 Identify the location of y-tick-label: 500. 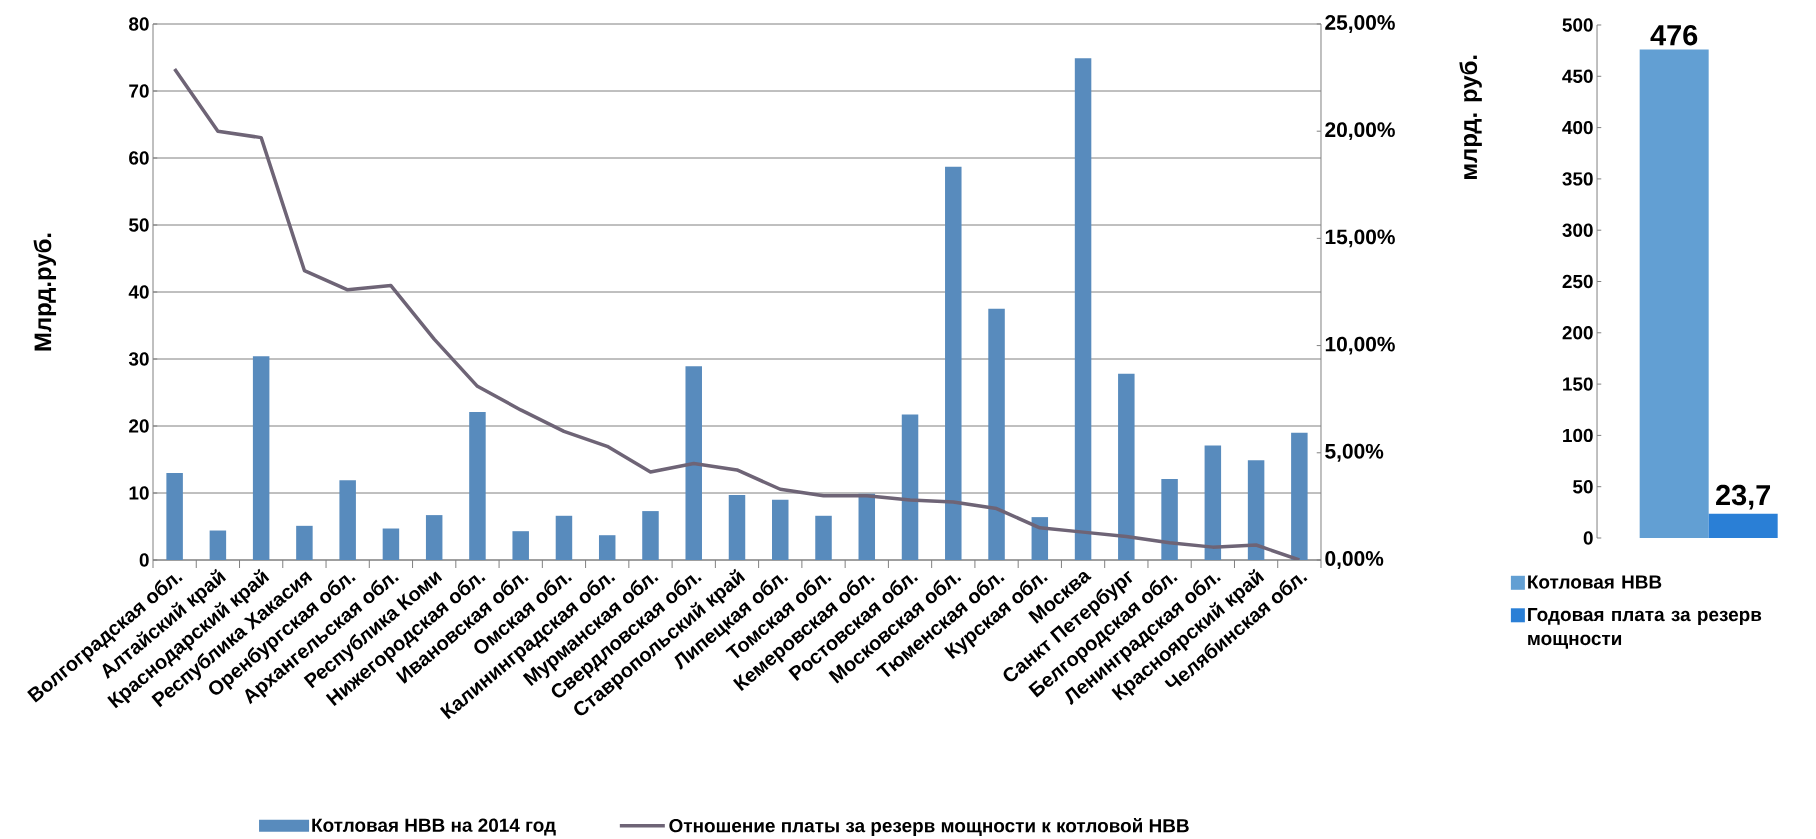
(1577, 25).